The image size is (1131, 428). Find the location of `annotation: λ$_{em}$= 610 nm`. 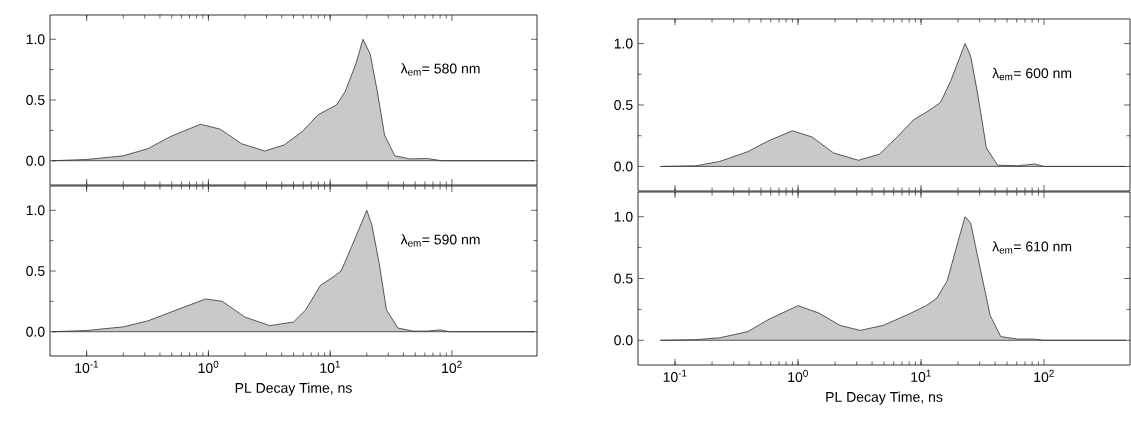

annotation: λ$_{em}$= 610 nm is located at coordinates (1032, 247).